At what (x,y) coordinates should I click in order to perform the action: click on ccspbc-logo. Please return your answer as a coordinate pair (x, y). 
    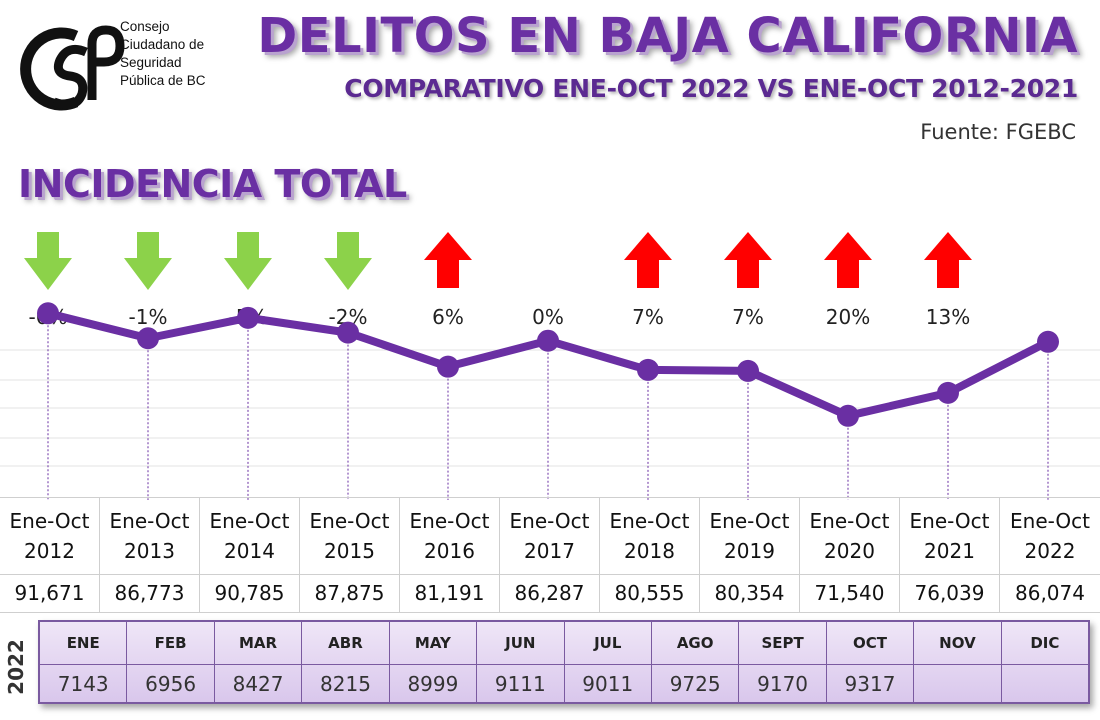
    Looking at the image, I should click on (72, 68).